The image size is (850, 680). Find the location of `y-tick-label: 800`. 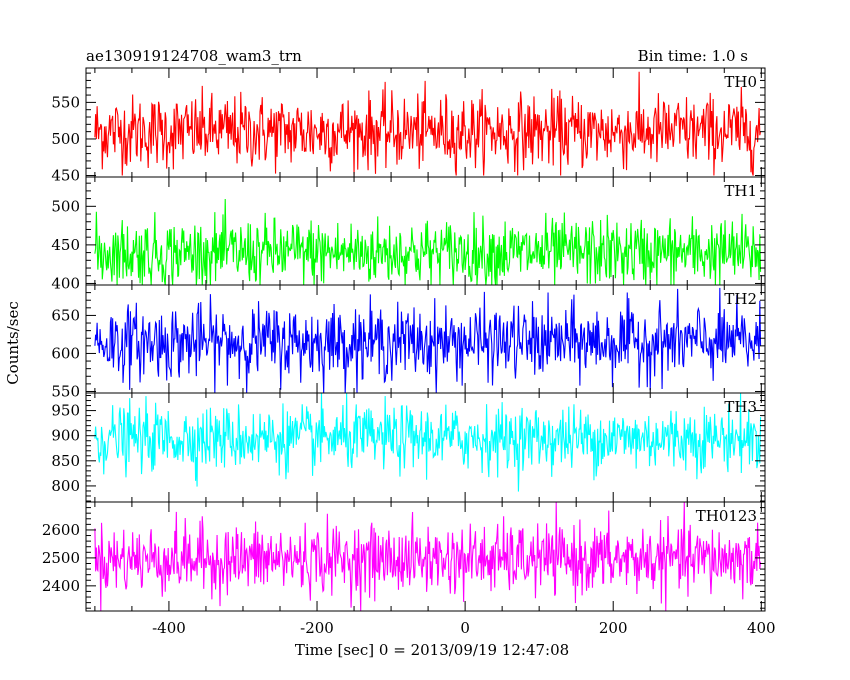

y-tick-label: 800 is located at coordinates (65, 486).